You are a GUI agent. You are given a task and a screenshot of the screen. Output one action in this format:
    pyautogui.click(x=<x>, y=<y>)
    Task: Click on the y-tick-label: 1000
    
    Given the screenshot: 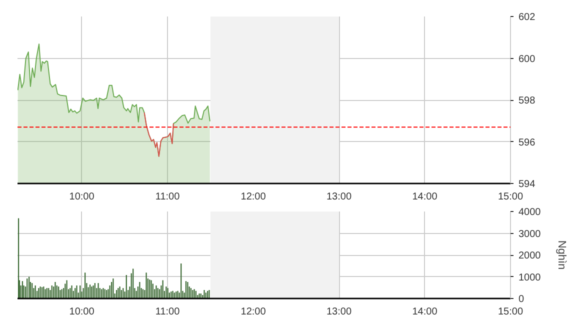 What is the action you would take?
    pyautogui.click(x=530, y=278)
    